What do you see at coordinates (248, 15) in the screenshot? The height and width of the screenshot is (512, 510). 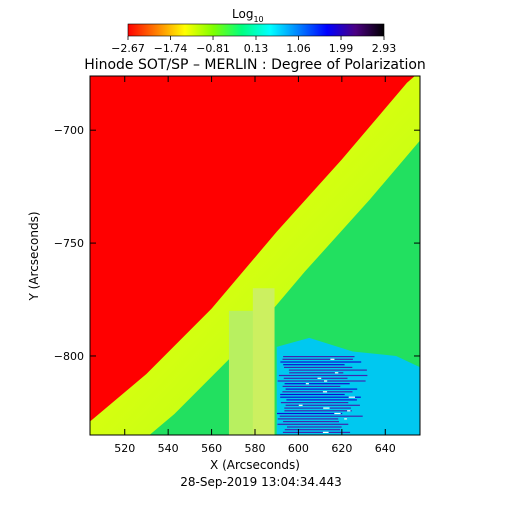 I see `colorbar-label: Log10` at bounding box center [248, 15].